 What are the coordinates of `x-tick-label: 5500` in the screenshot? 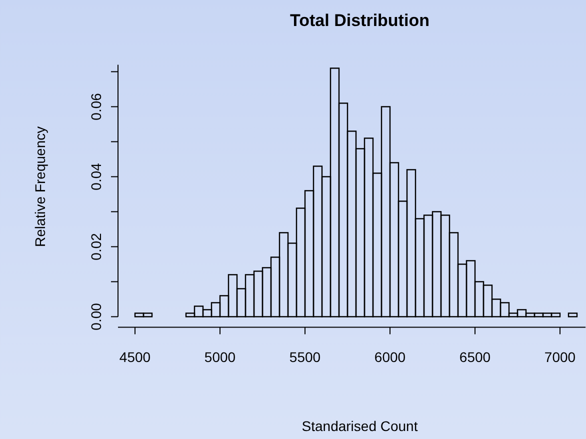 It's located at (305, 357).